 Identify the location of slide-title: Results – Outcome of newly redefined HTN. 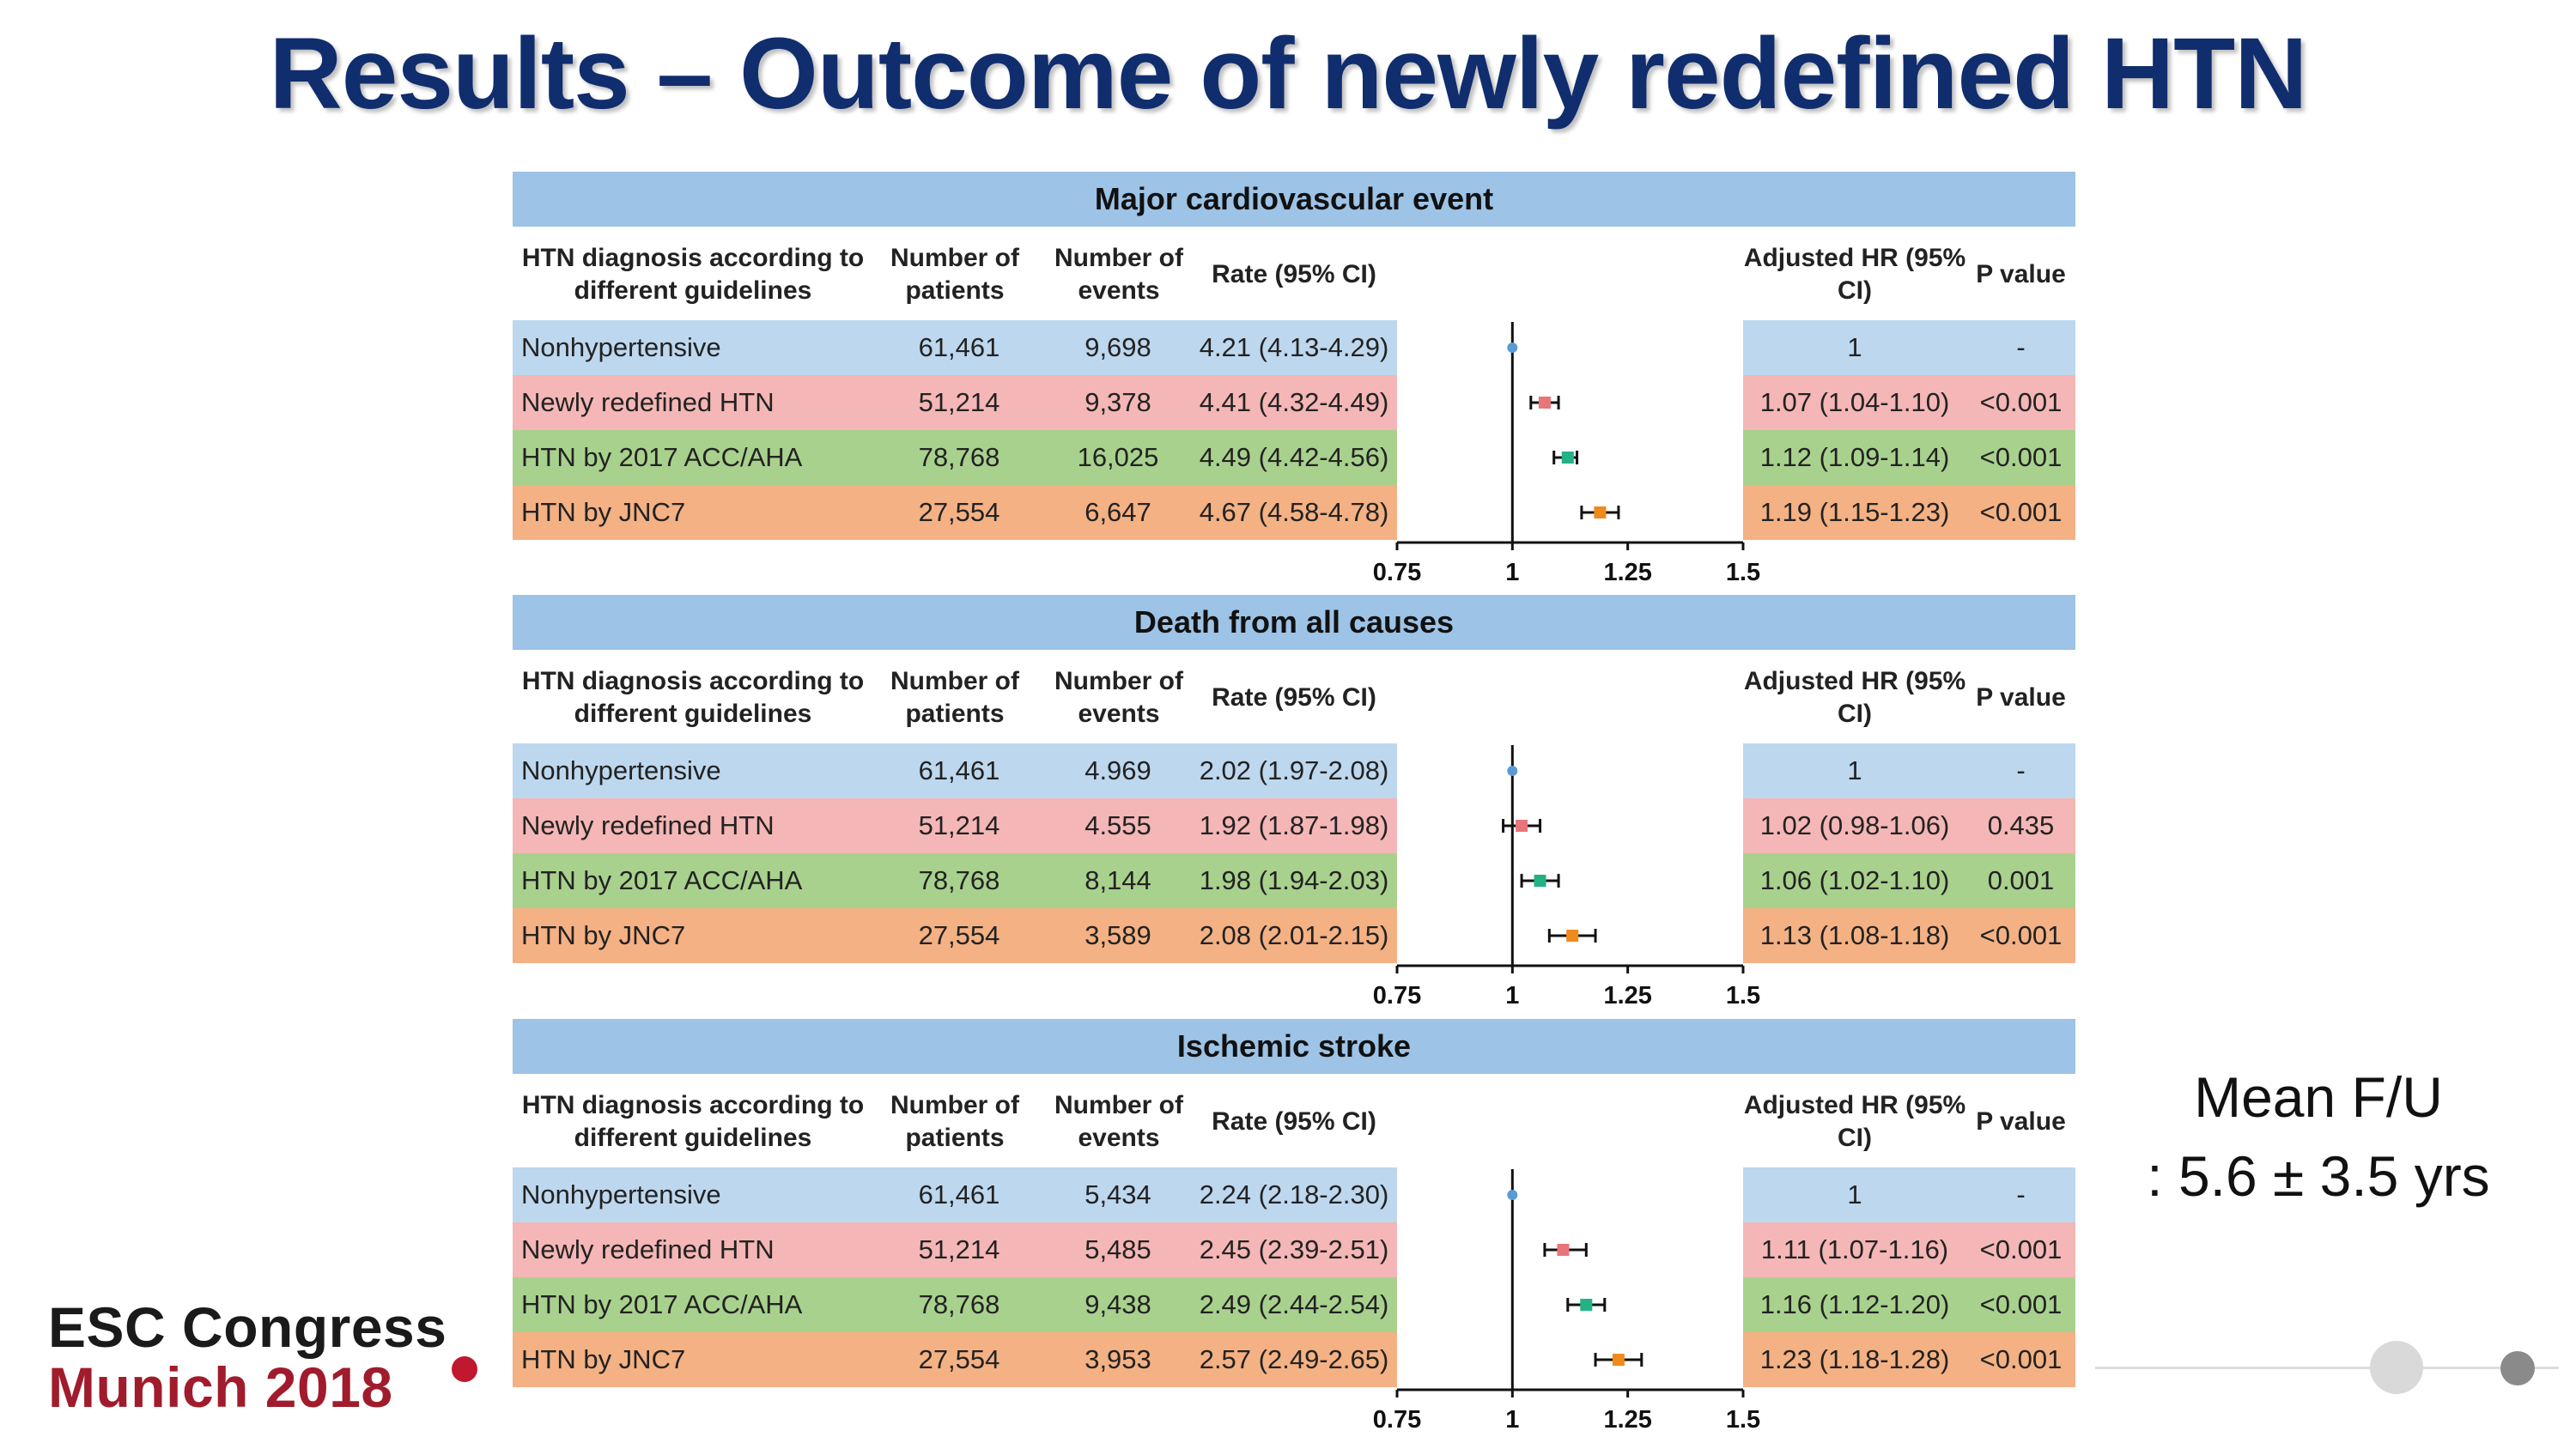
(1288, 73).